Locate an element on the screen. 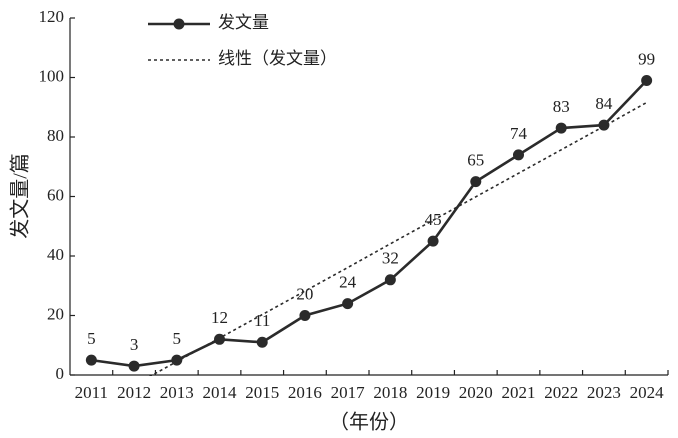 The width and height of the screenshot is (678, 438). y-tick-label: 20 is located at coordinates (55, 313).